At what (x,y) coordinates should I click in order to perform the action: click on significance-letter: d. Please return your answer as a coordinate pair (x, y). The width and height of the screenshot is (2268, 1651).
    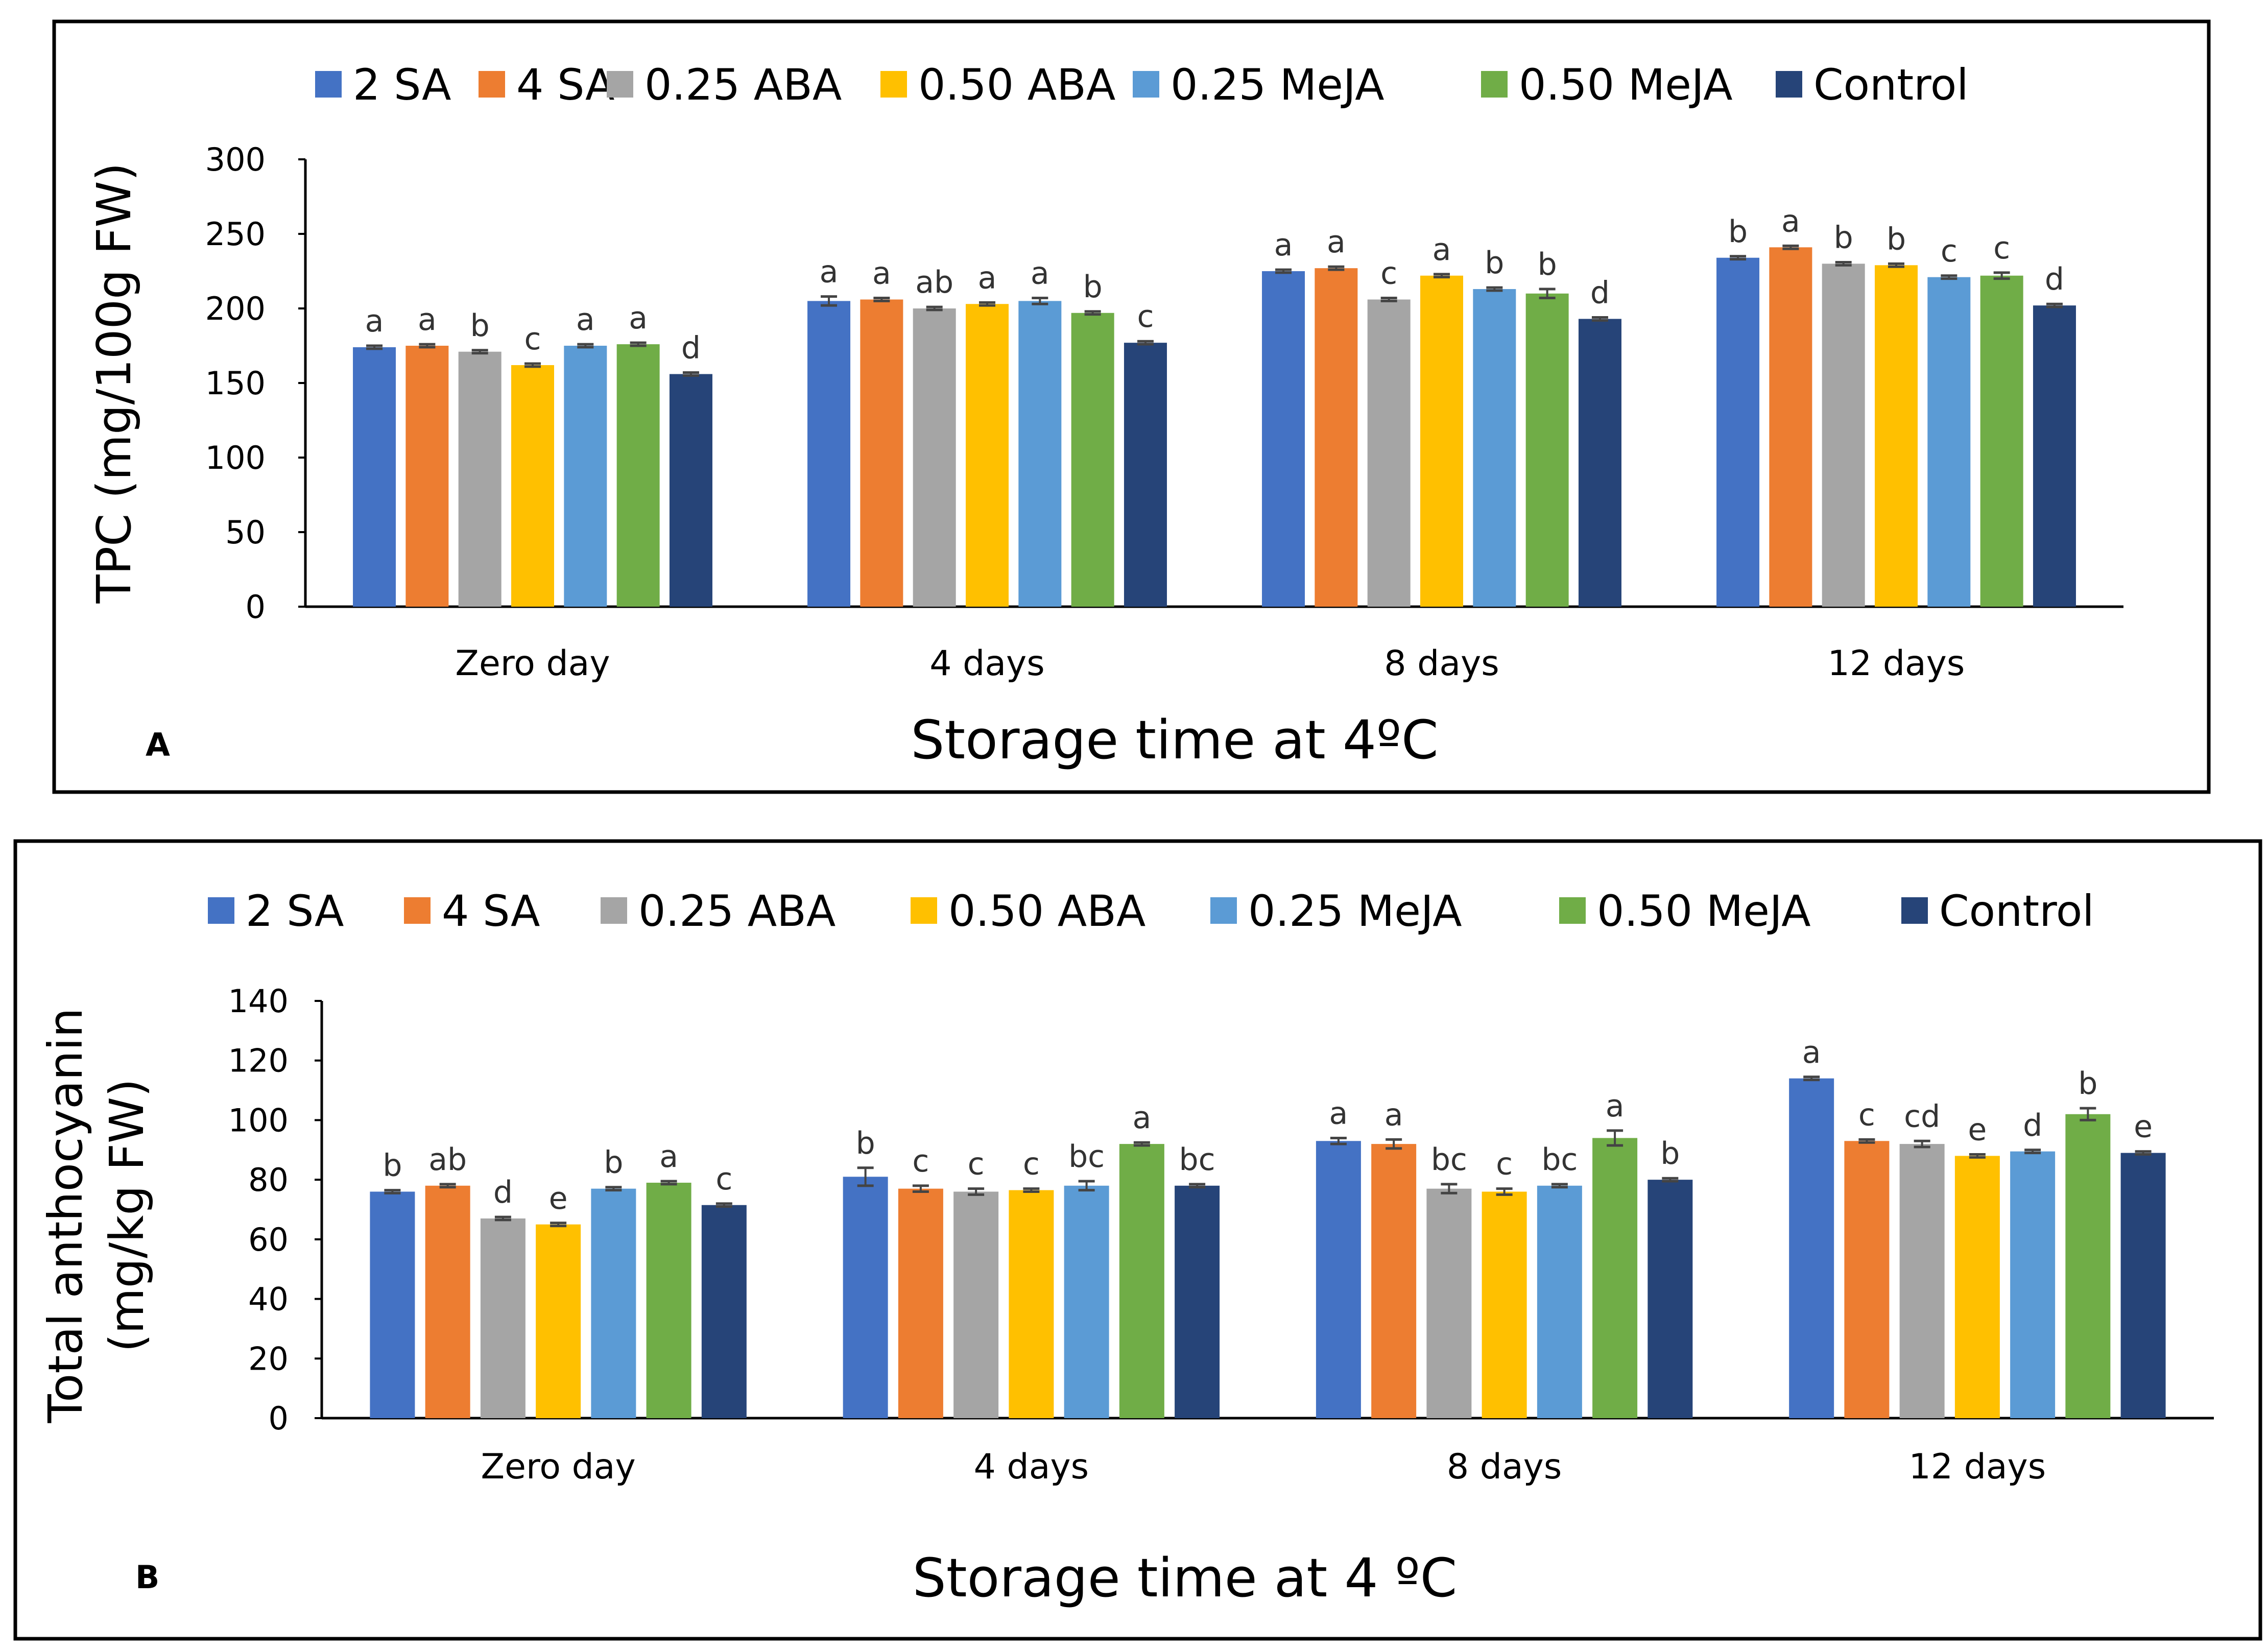
    Looking at the image, I should click on (503, 1192).